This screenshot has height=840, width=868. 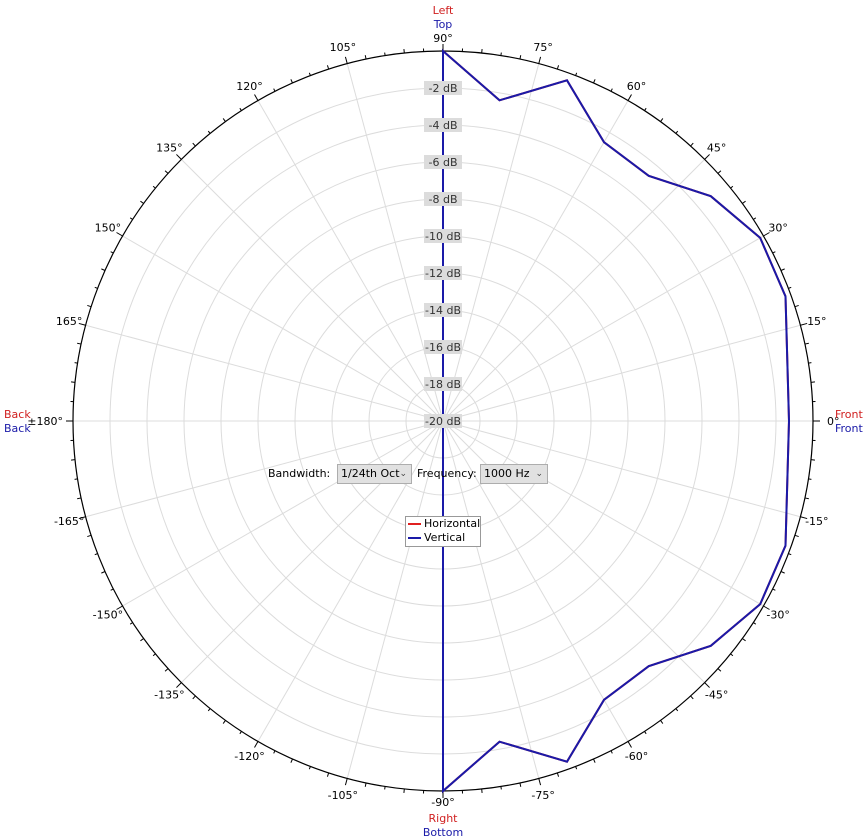 I want to click on frequency-select: 1000 Hz ⌄, so click(x=514, y=474).